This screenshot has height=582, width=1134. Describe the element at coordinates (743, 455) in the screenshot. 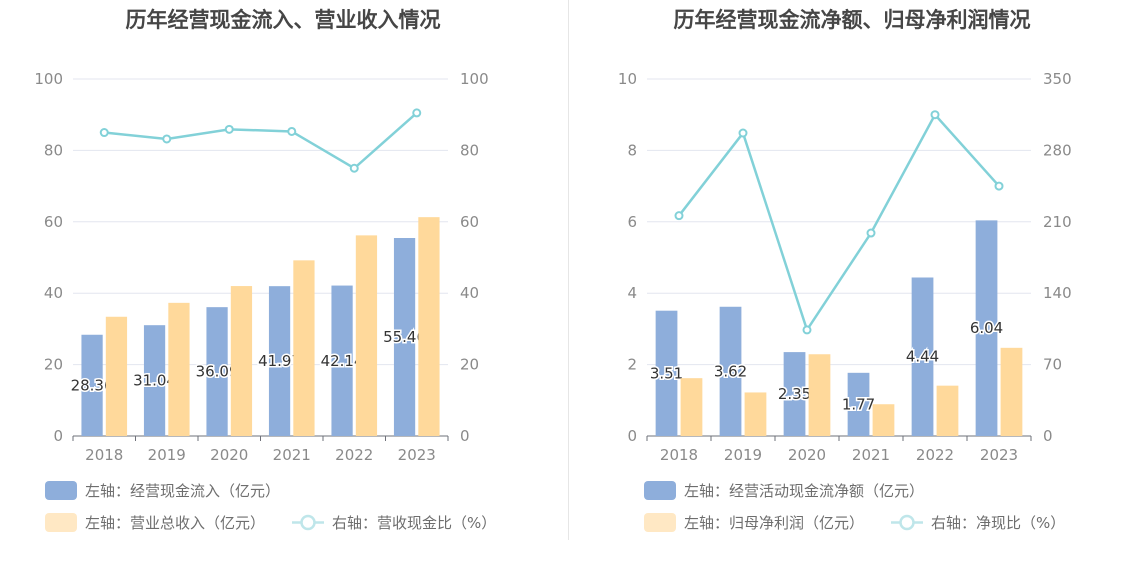

I see `x-tick-label: 2019` at that location.